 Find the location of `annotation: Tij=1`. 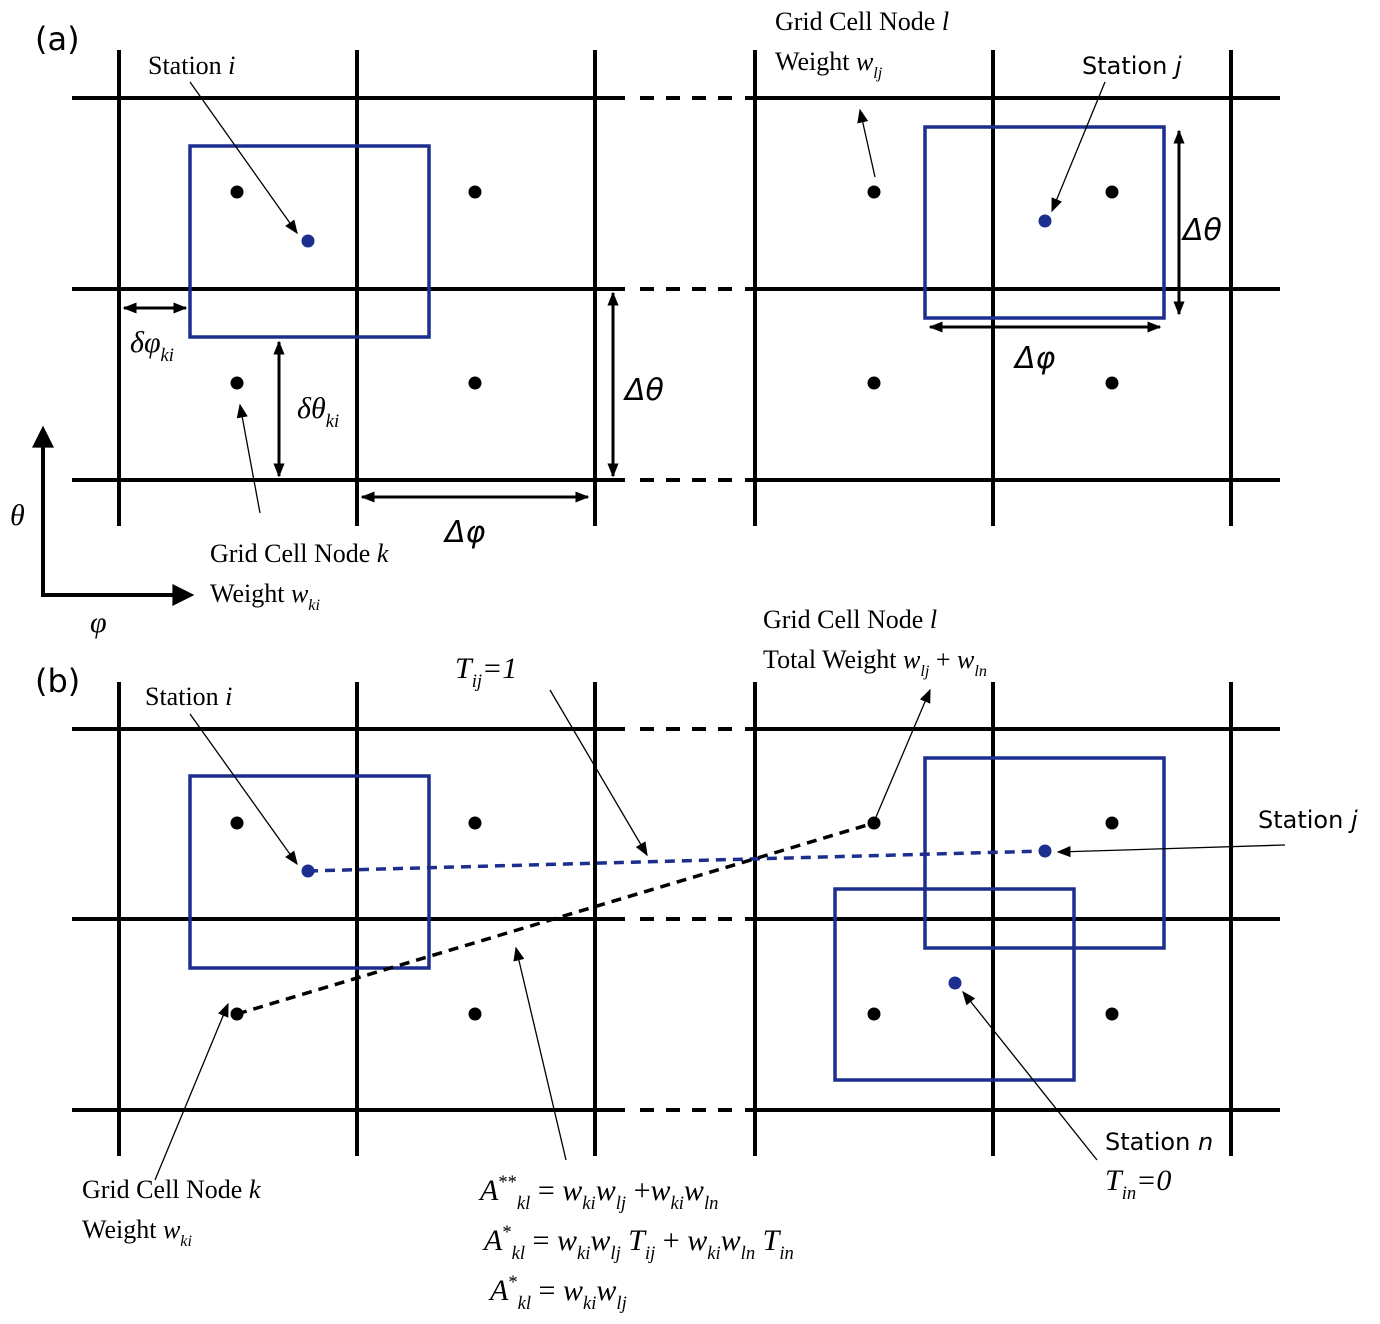

annotation: Tij=1 is located at coordinates (486, 672).